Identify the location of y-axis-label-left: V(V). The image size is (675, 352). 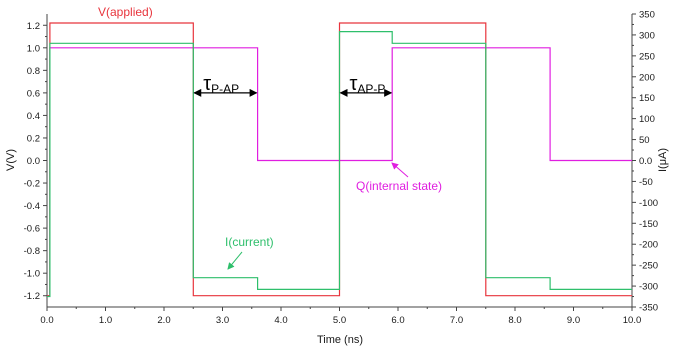
(11, 160).